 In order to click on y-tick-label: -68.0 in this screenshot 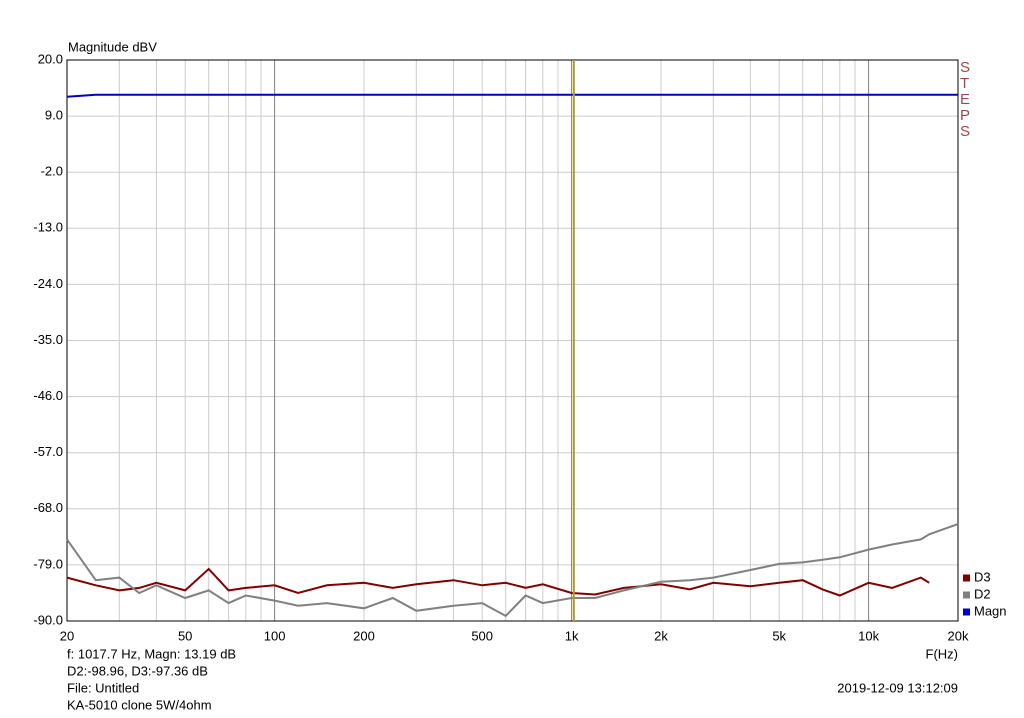, I will do `click(48, 507)`.